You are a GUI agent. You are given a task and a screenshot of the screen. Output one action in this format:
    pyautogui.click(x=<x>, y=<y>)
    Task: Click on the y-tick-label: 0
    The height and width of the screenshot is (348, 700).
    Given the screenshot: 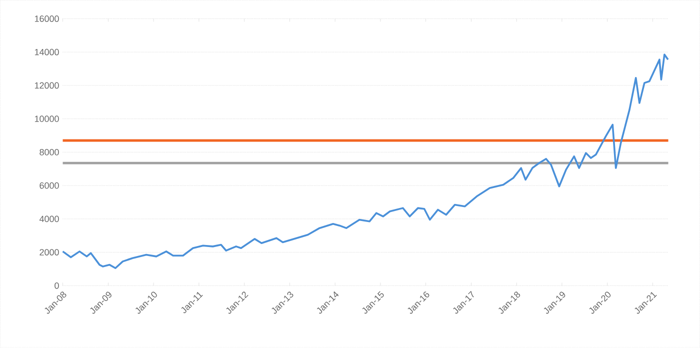 What is the action you would take?
    pyautogui.click(x=56, y=285)
    